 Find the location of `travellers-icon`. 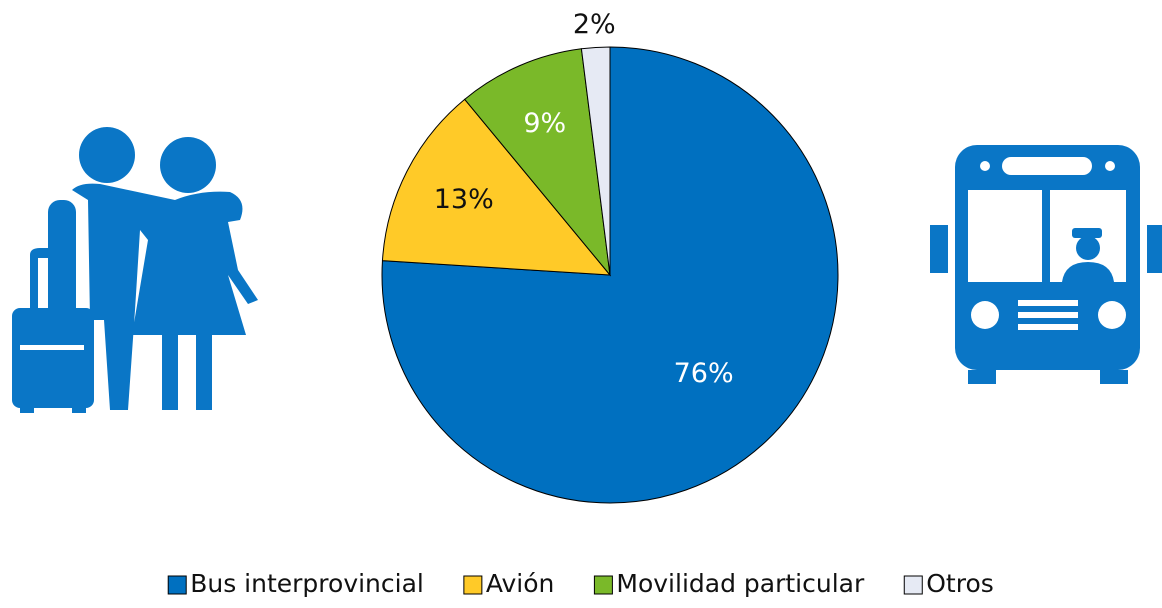

travellers-icon is located at coordinates (135, 270).